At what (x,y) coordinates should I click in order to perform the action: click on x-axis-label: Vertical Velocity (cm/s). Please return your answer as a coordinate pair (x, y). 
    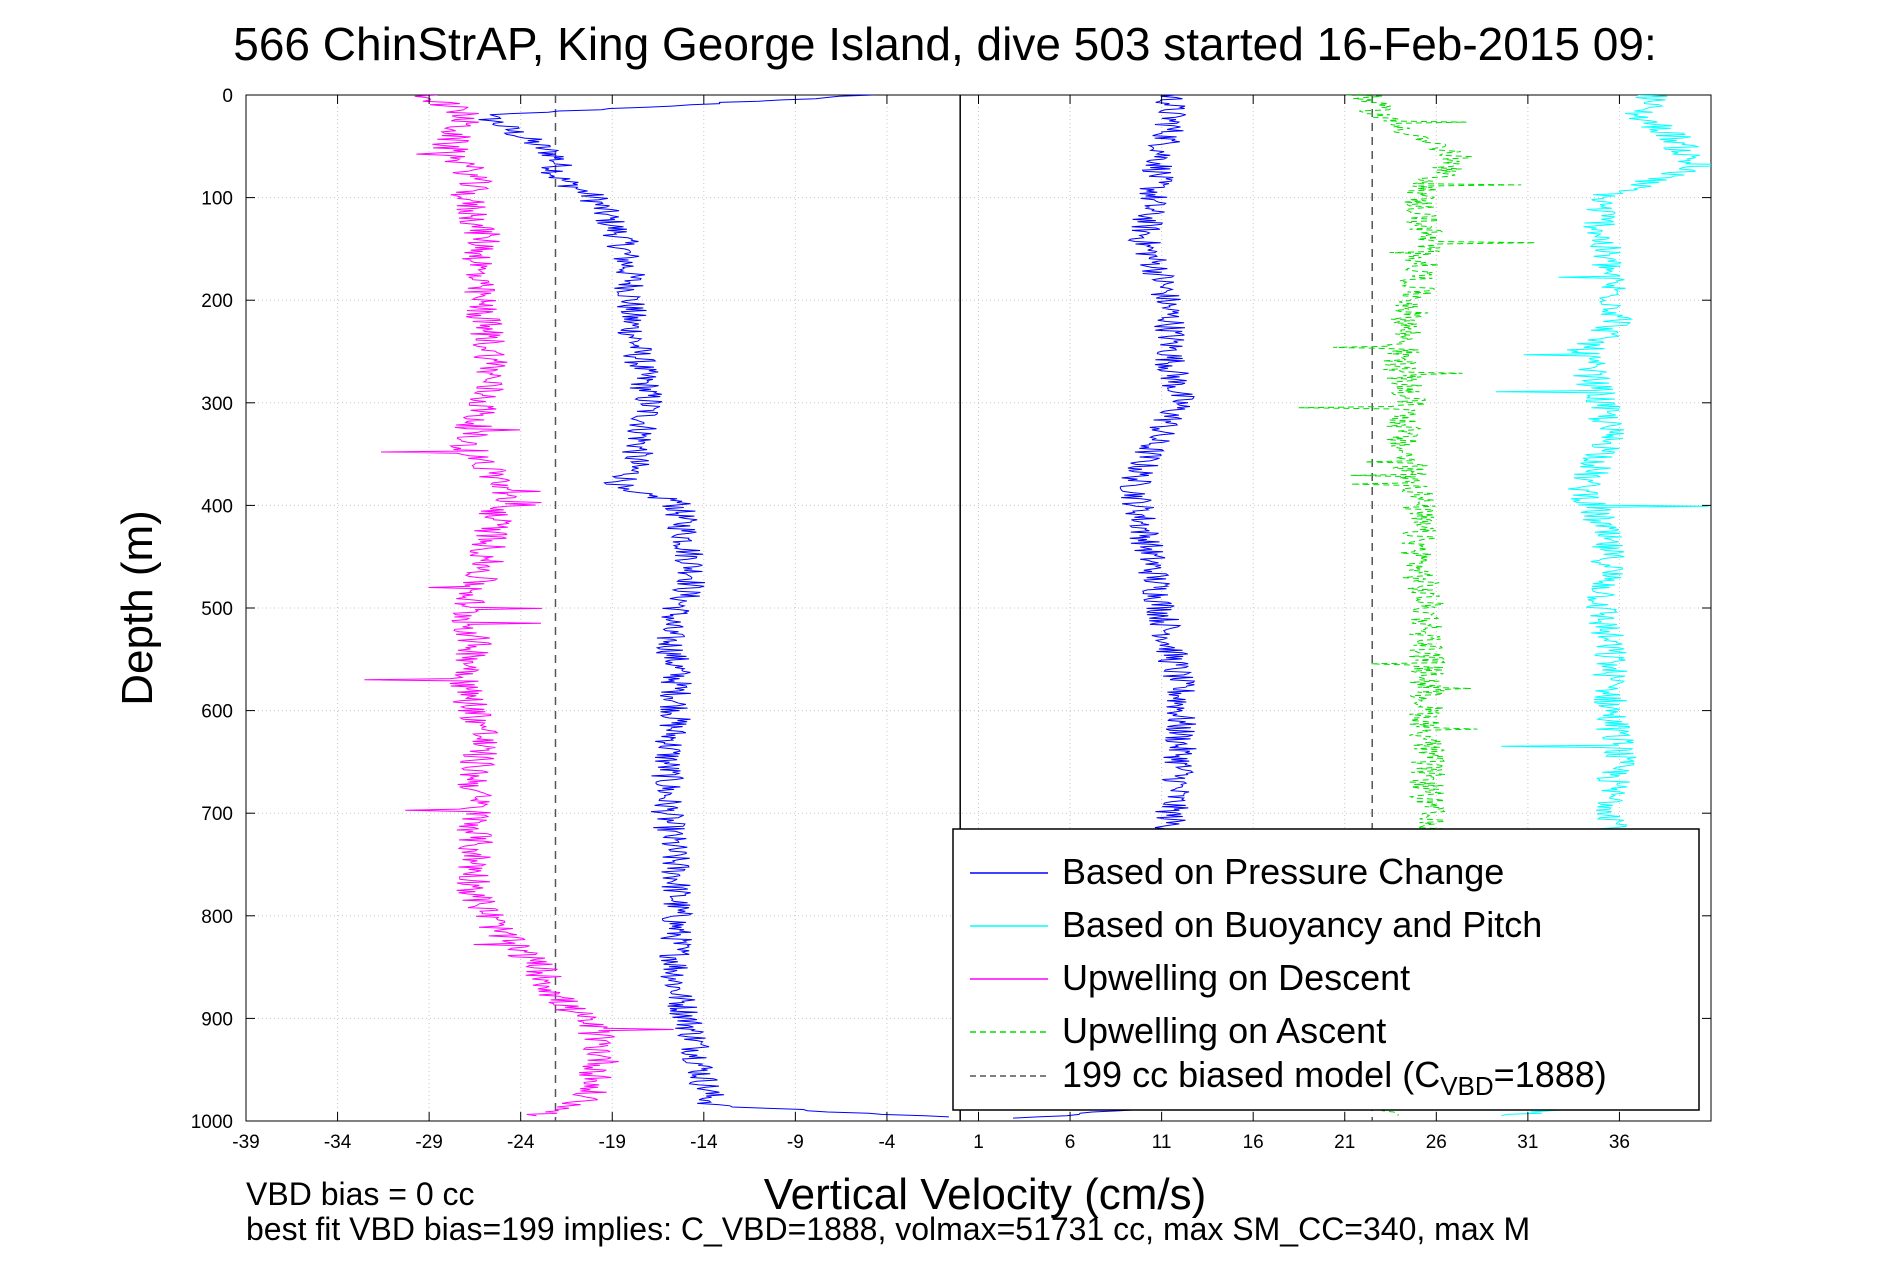
    Looking at the image, I should click on (985, 1194).